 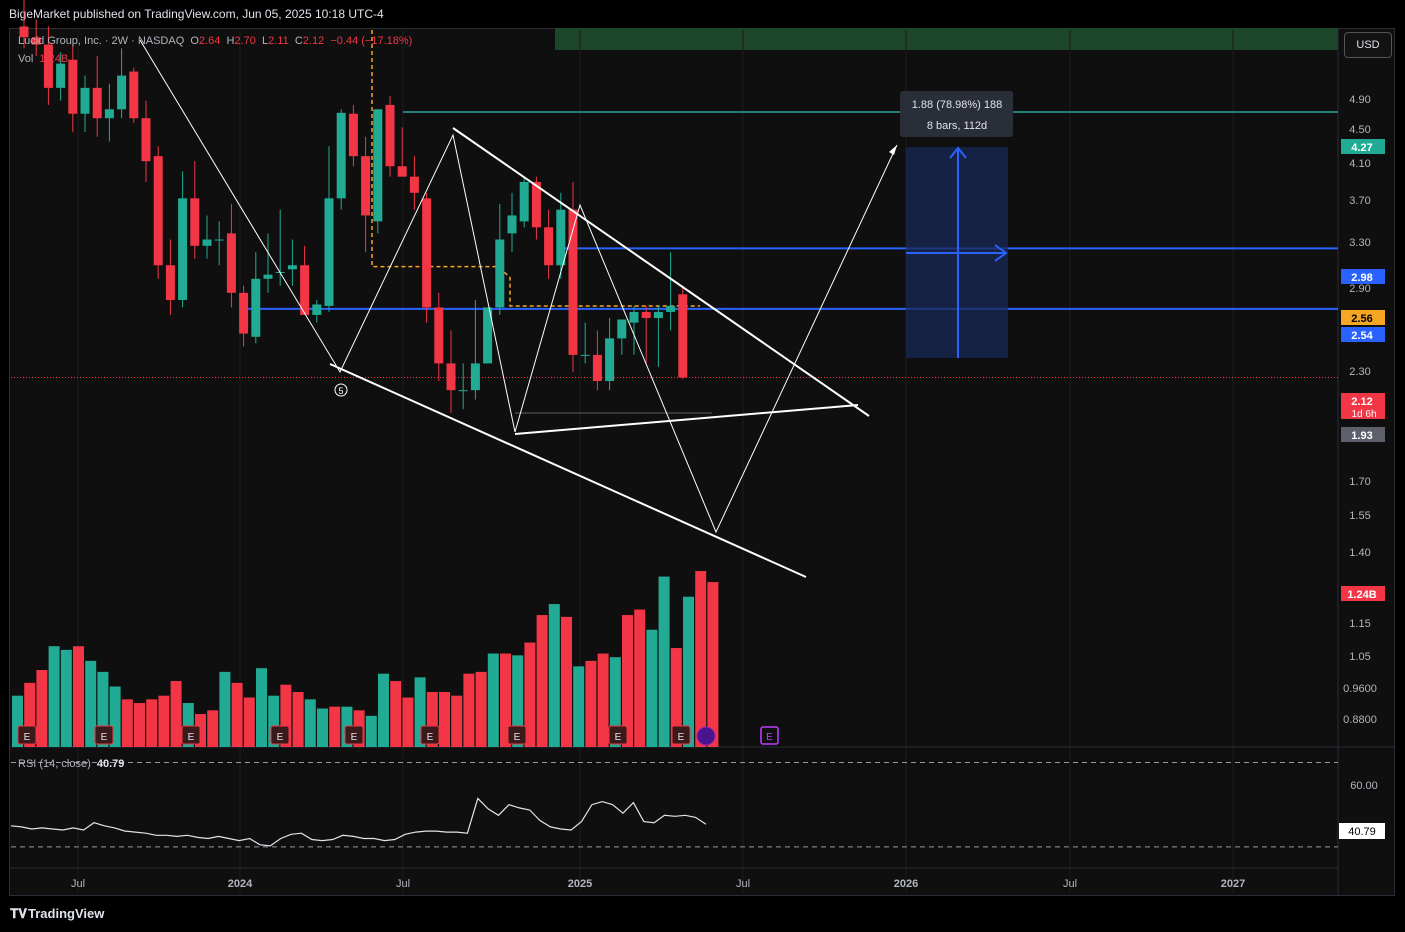 What do you see at coordinates (1360, 689) in the screenshot?
I see `price-tick: 0.9600` at bounding box center [1360, 689].